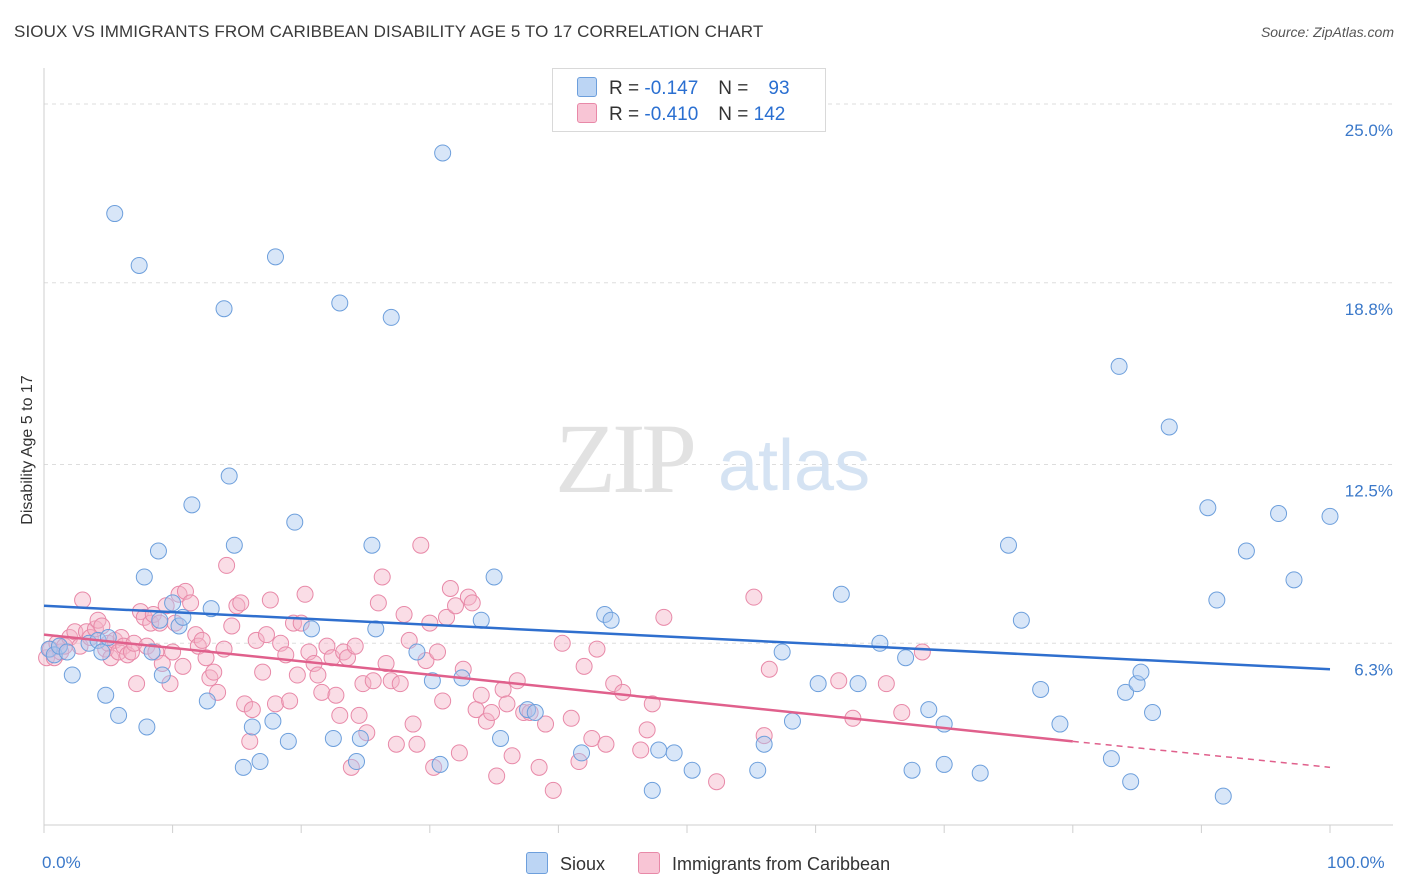  Describe the element at coordinates (779, 88) in the screenshot. I see `n-value: 93` at that location.